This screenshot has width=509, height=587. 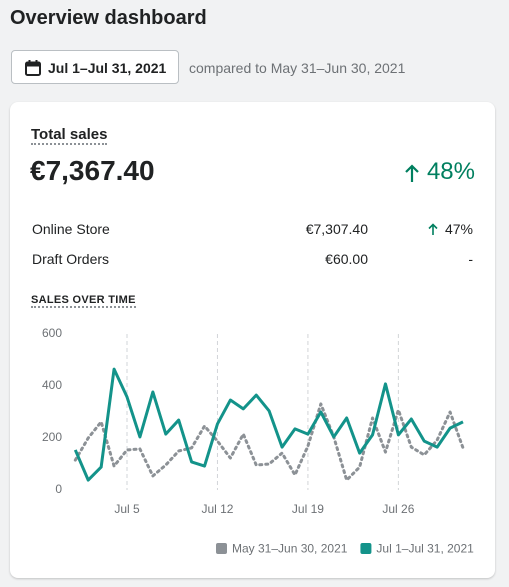 I want to click on x-tick-label: Jul 26, so click(x=398, y=509).